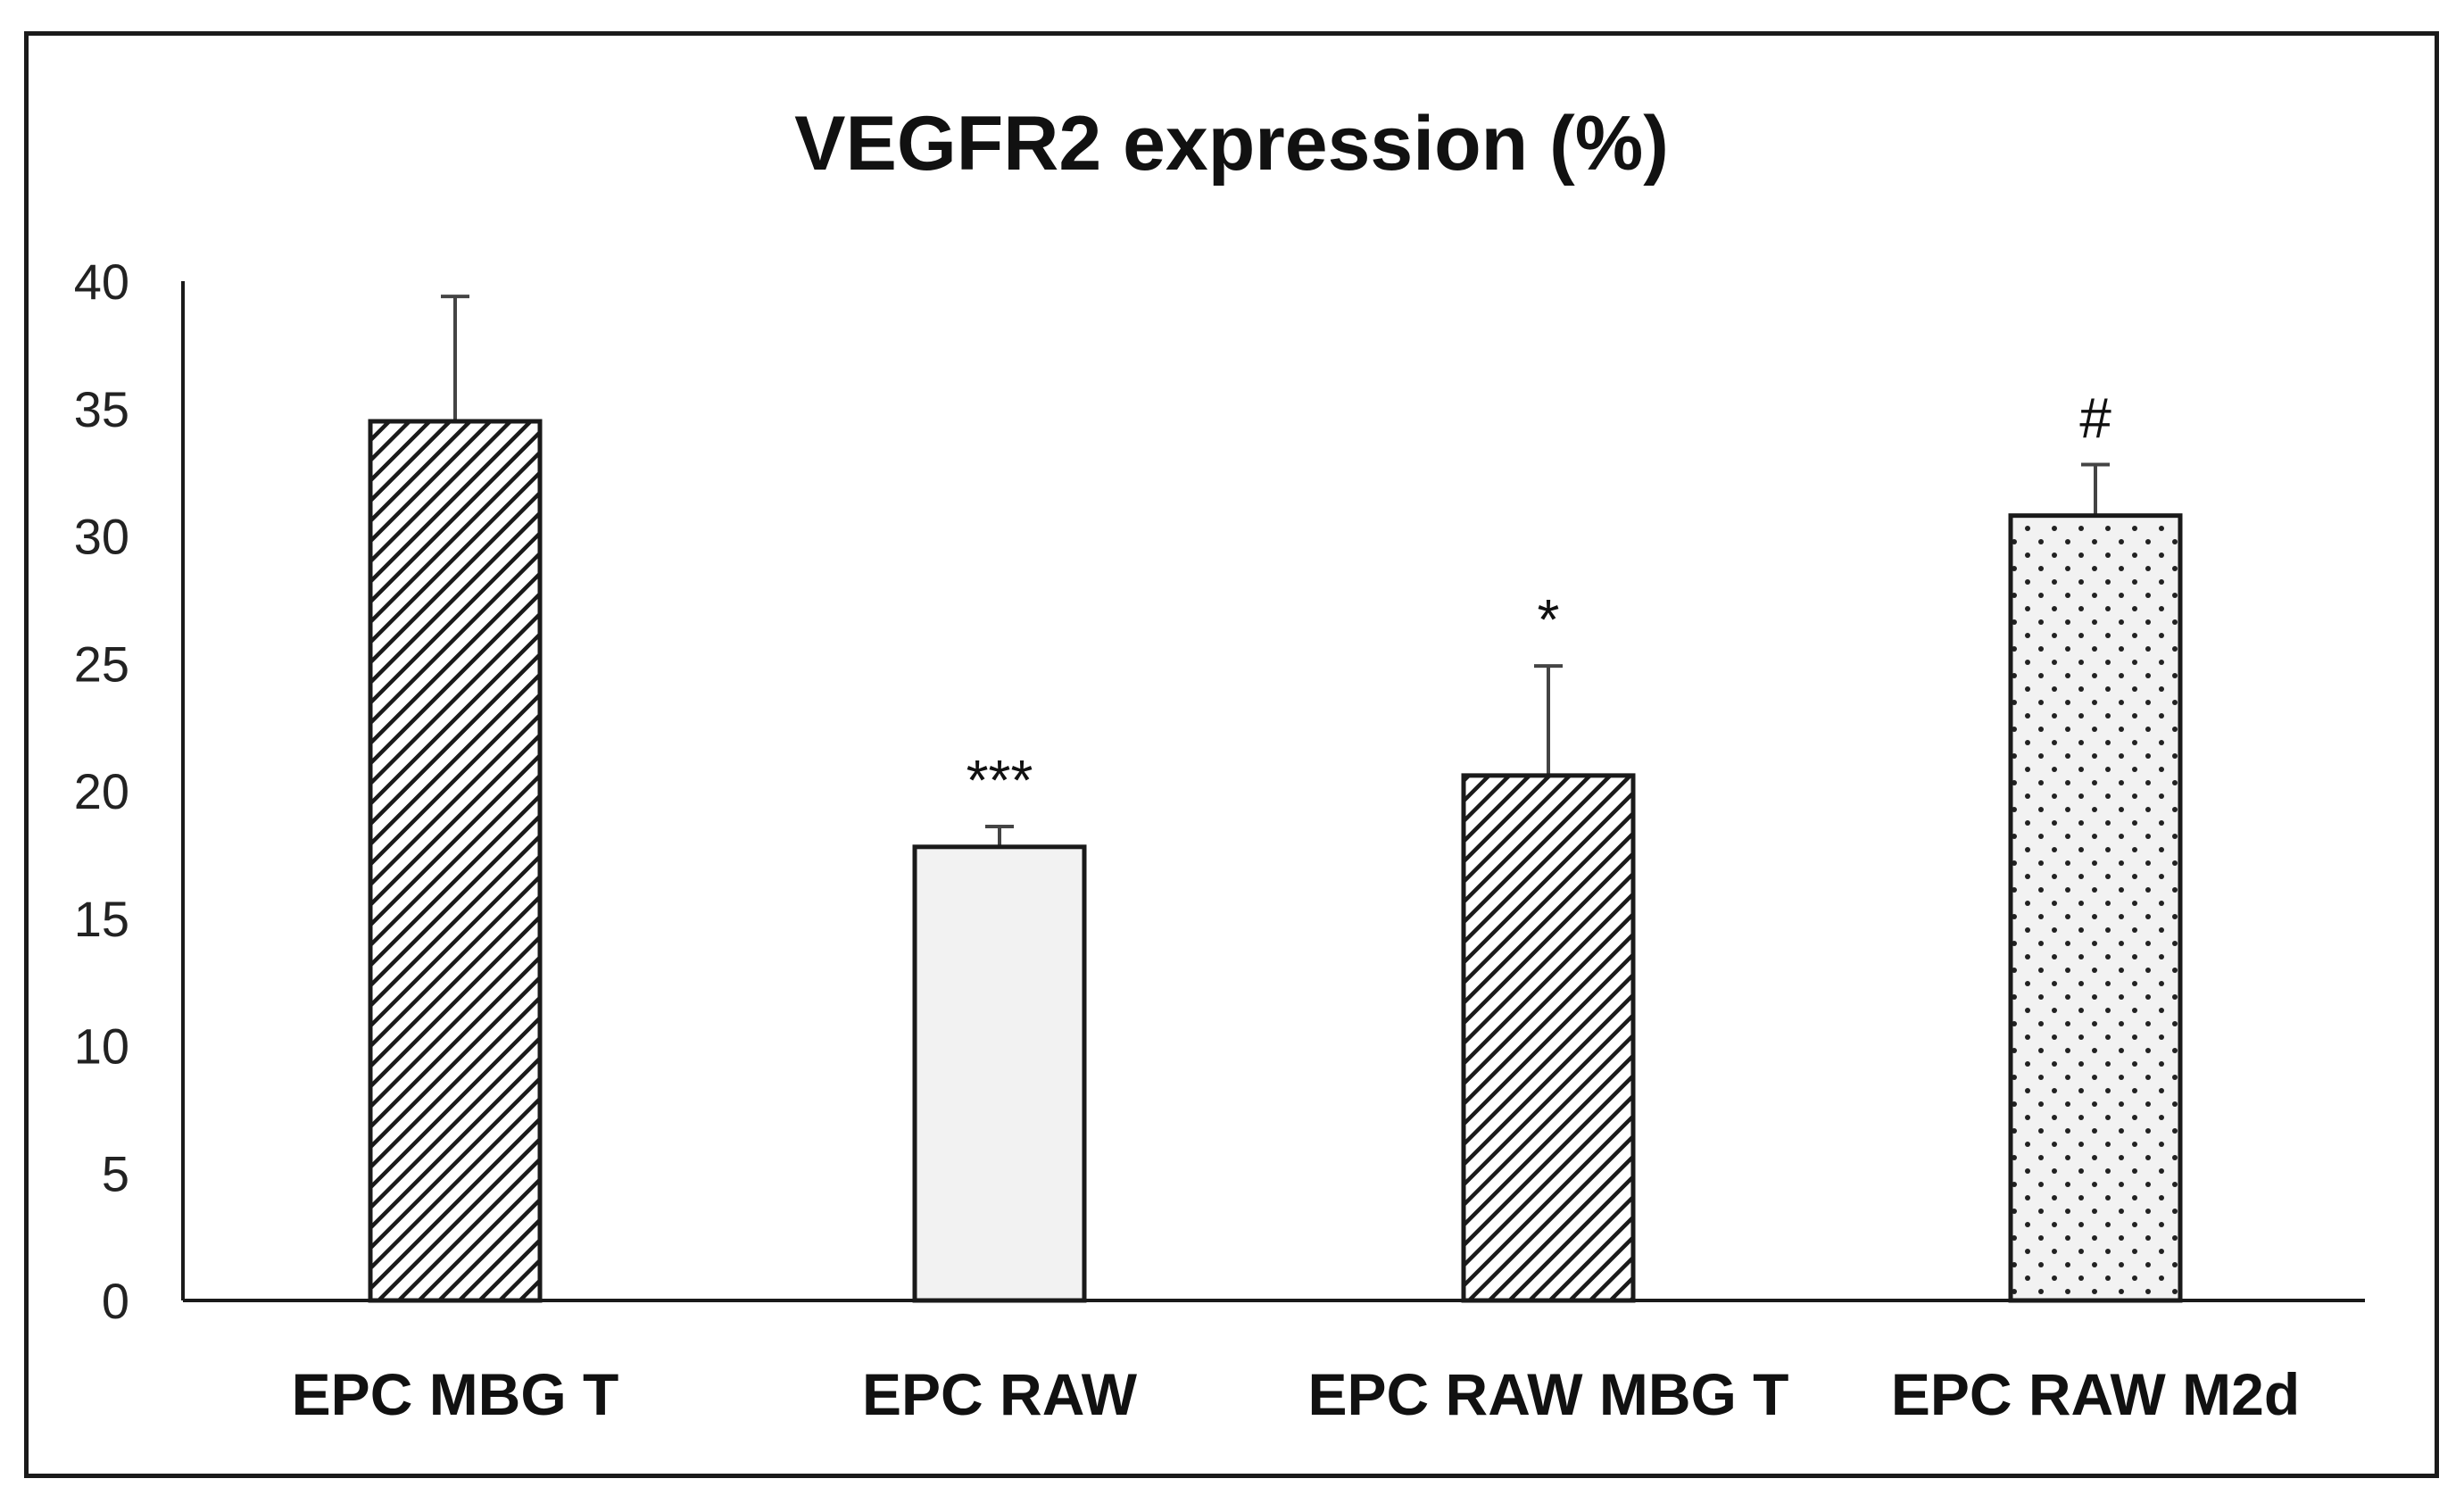 The width and height of the screenshot is (2464, 1512). I want to click on y-tick-label: 15, so click(101, 919).